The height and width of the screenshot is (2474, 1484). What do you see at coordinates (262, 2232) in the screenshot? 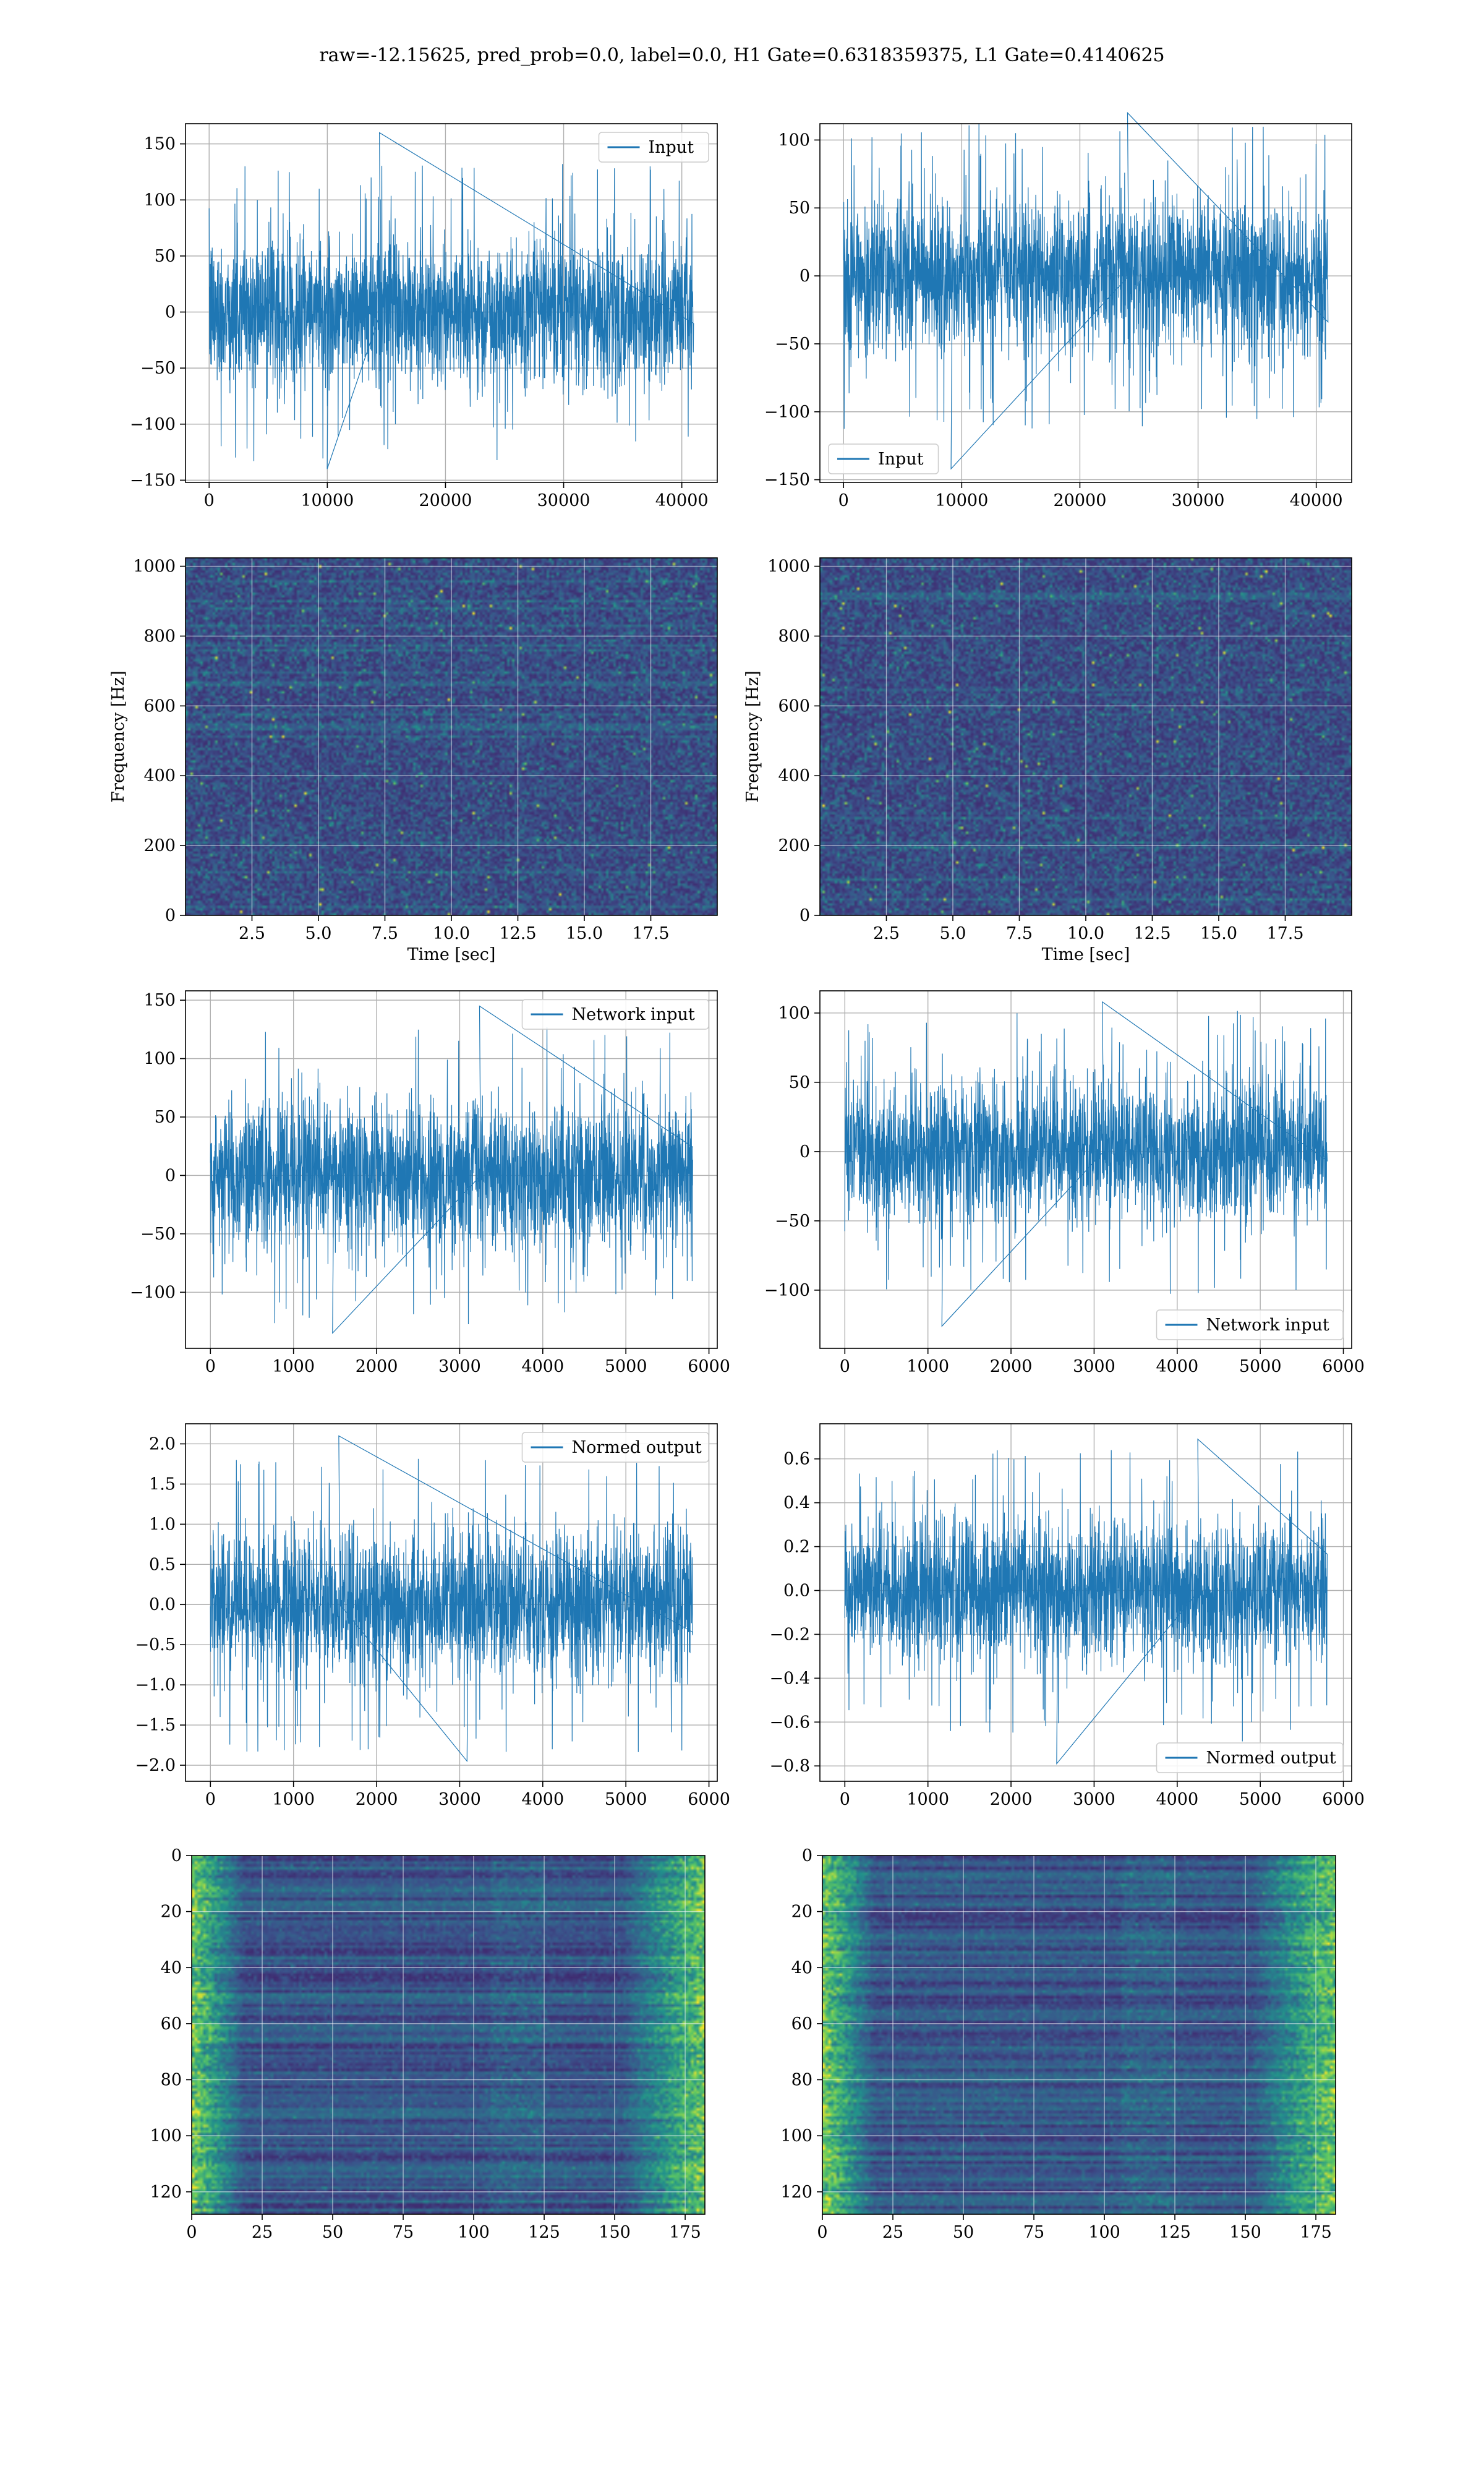
I see `h1-feature-map-xtick-label-1: 25` at bounding box center [262, 2232].